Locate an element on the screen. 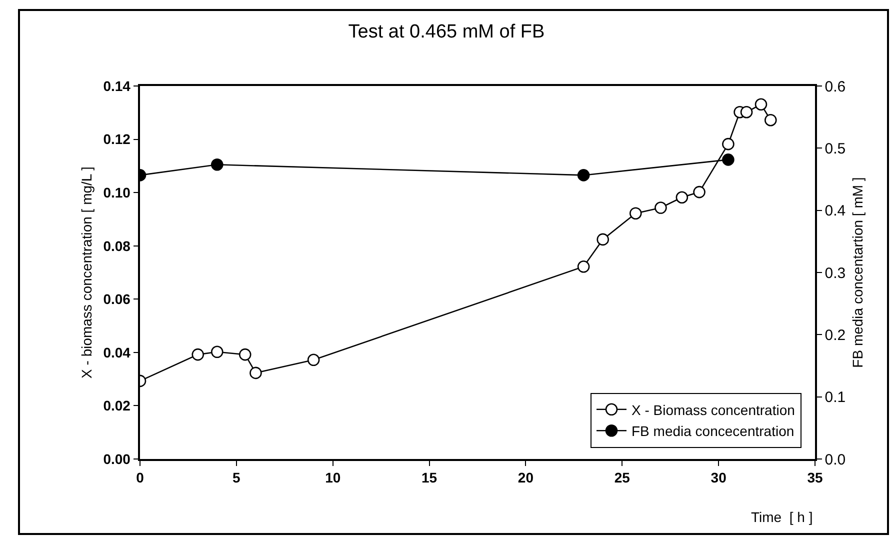  chart-title: Test at 0.465 mM of FB is located at coordinates (446, 32).